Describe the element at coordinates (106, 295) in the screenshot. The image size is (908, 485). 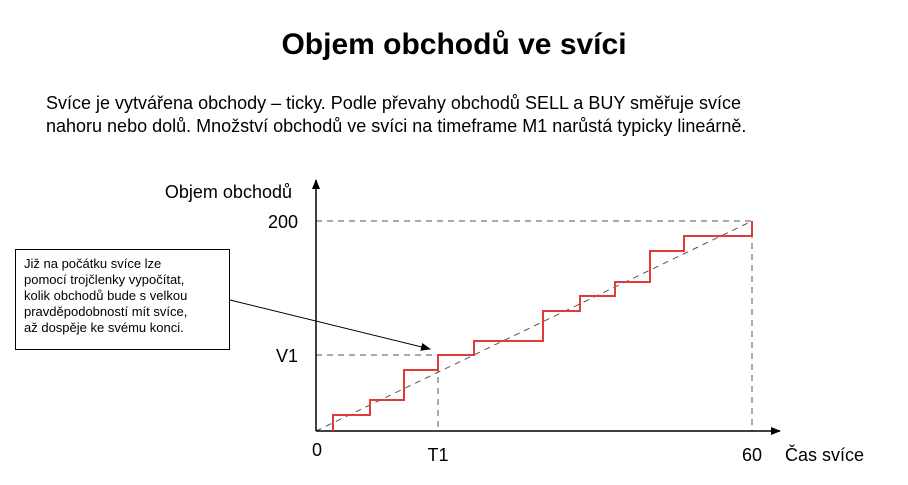
I see `annotation-line: kolik obchodů bude s velkou` at that location.